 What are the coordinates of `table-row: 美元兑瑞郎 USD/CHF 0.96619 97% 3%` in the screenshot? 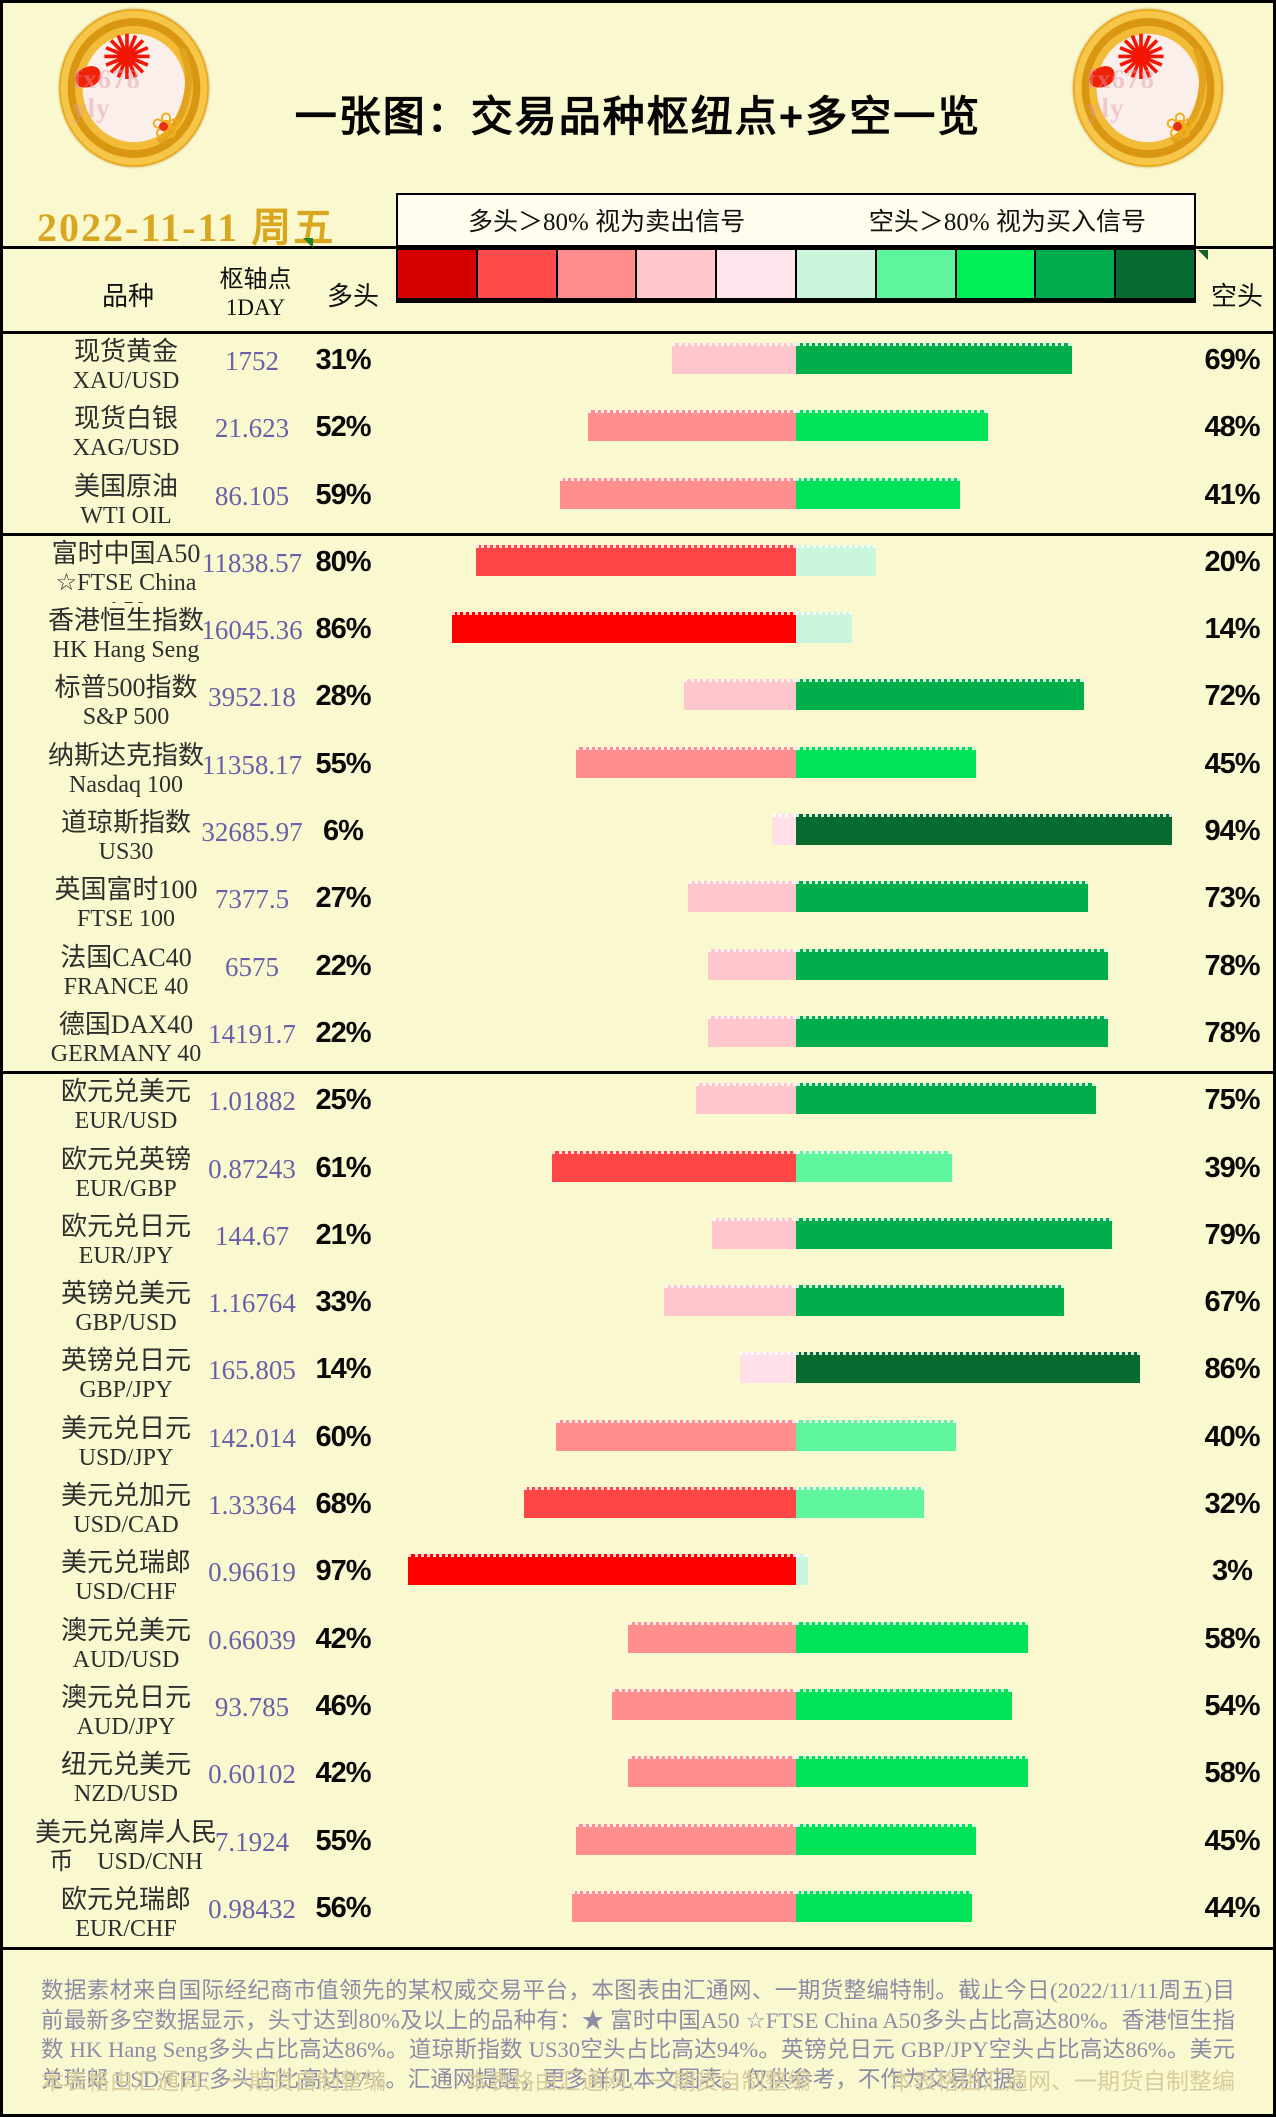 It's located at (638, 1578).